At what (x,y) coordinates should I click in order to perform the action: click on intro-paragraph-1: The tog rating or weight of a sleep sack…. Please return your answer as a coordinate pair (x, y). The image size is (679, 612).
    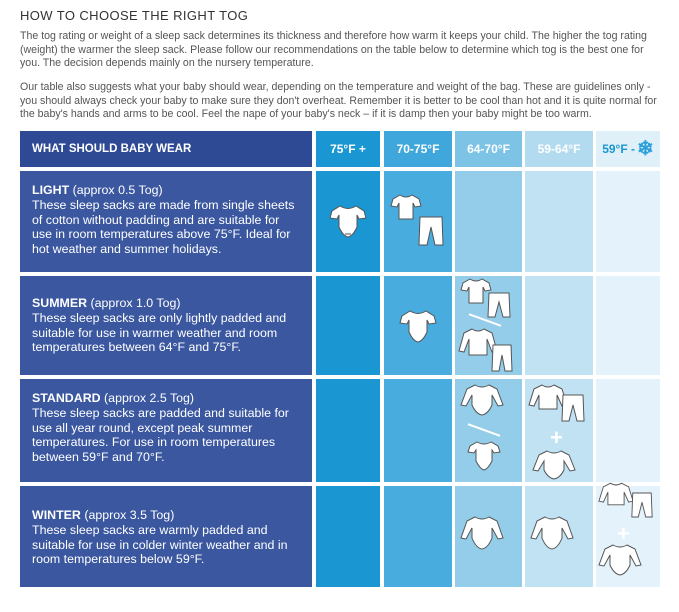
    Looking at the image, I should click on (333, 50).